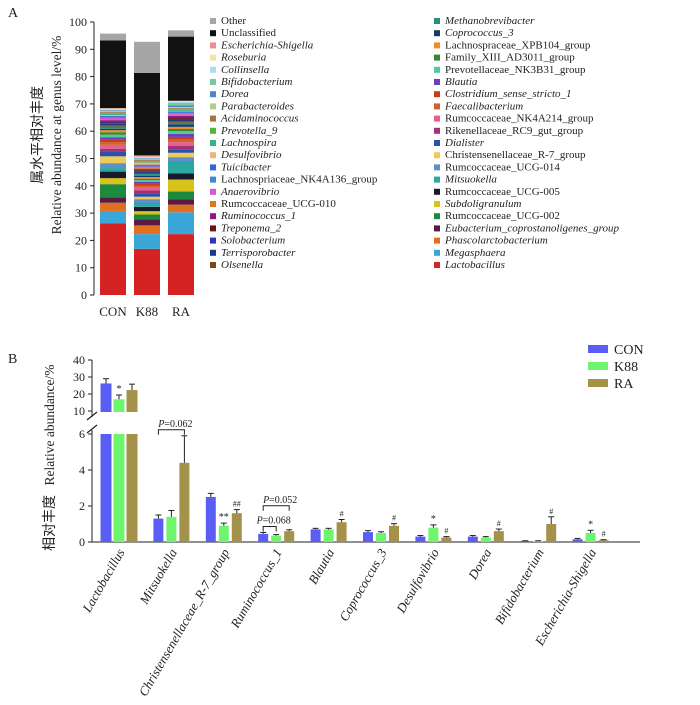 Image resolution: width=700 pixels, height=705 pixels. Describe the element at coordinates (251, 228) in the screenshot. I see `legend-label: Treponema_2` at that location.